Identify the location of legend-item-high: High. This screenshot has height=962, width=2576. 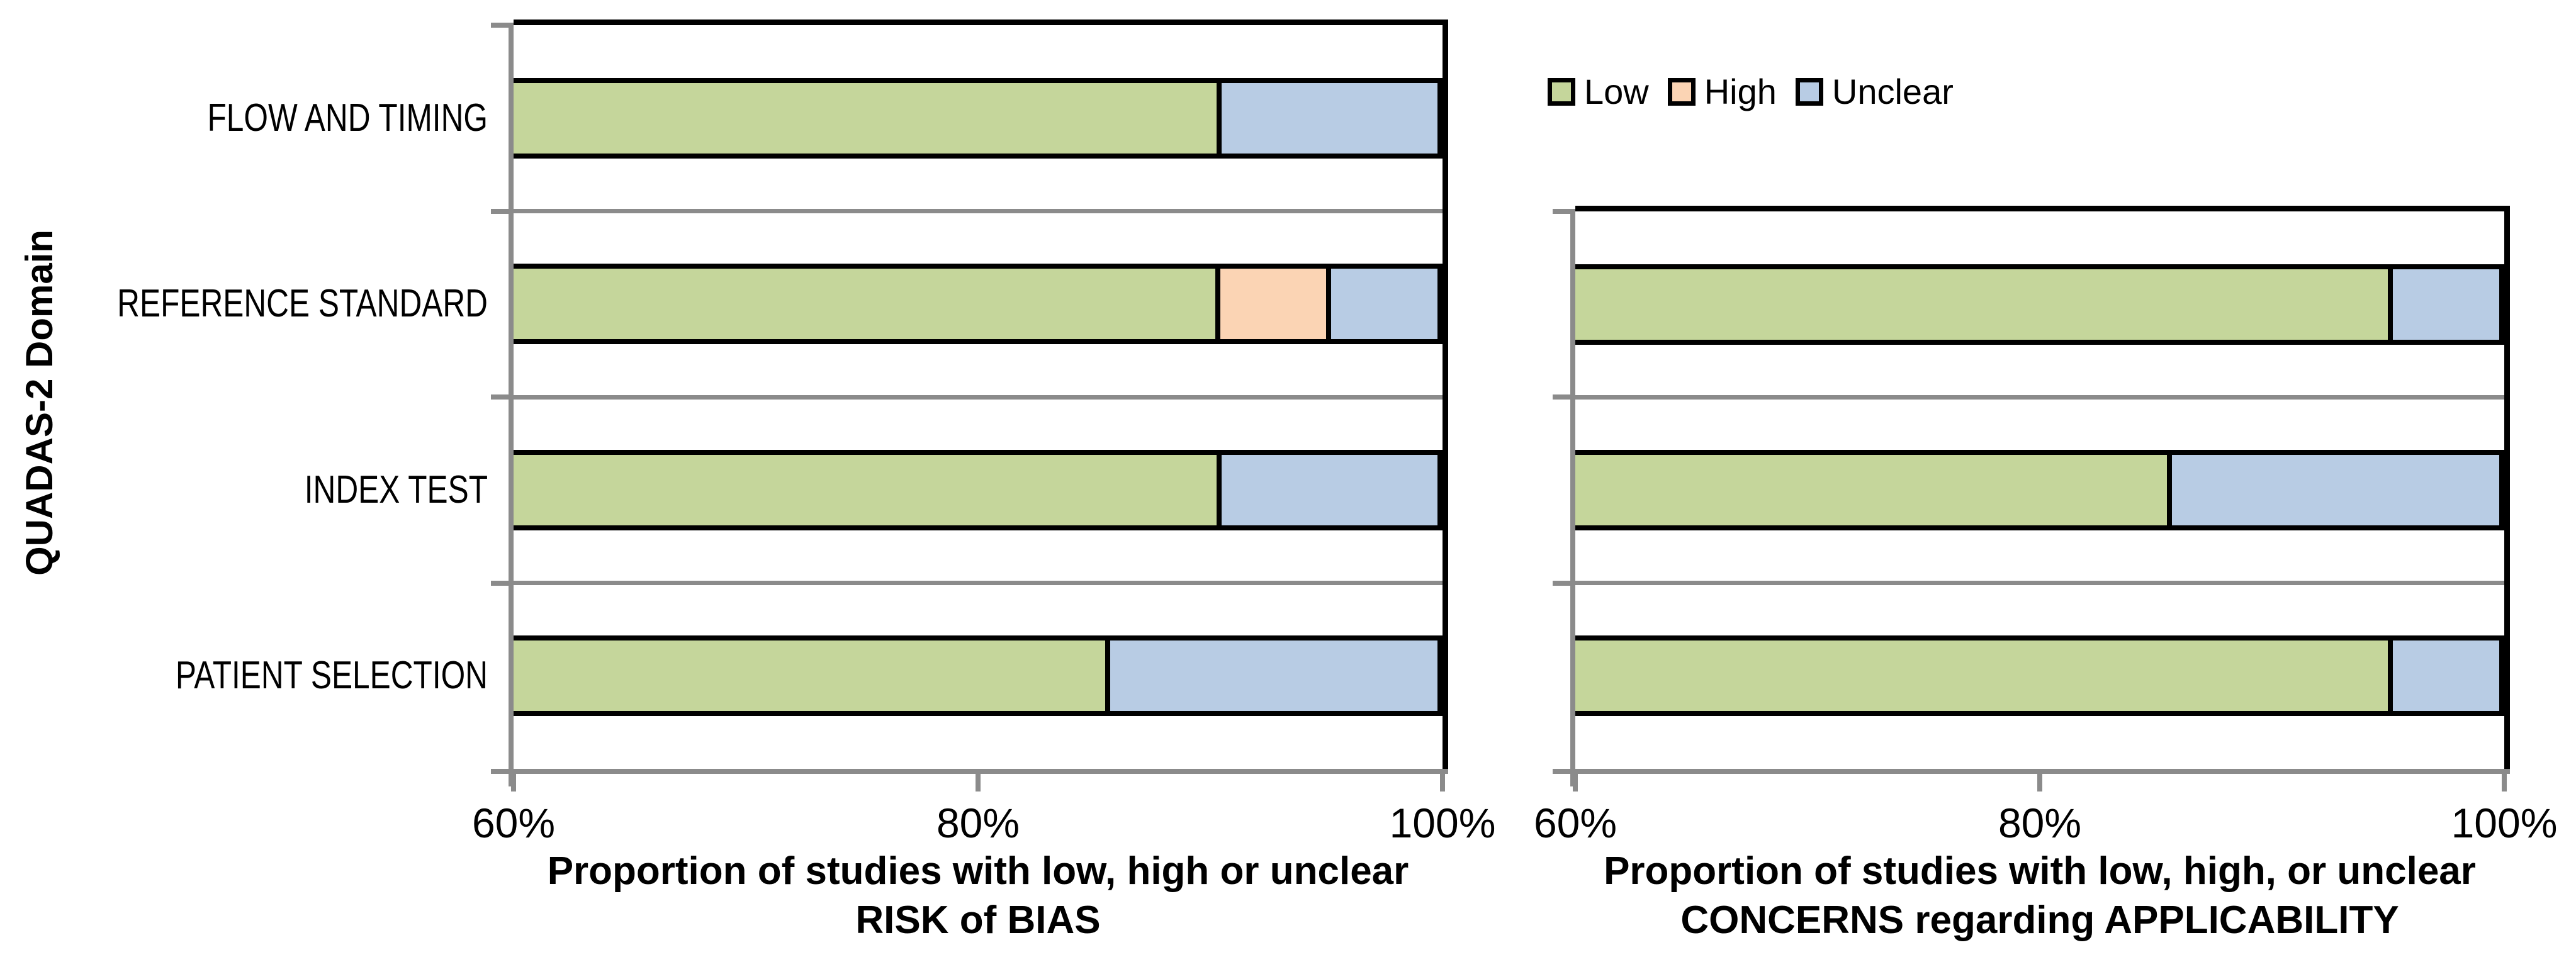
(1722, 91).